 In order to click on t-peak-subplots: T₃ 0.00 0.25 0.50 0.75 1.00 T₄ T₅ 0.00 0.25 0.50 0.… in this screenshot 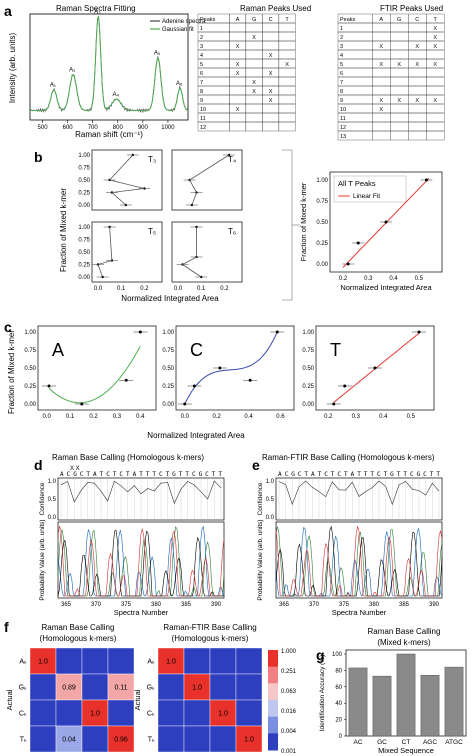, I will do `click(160, 220)`.